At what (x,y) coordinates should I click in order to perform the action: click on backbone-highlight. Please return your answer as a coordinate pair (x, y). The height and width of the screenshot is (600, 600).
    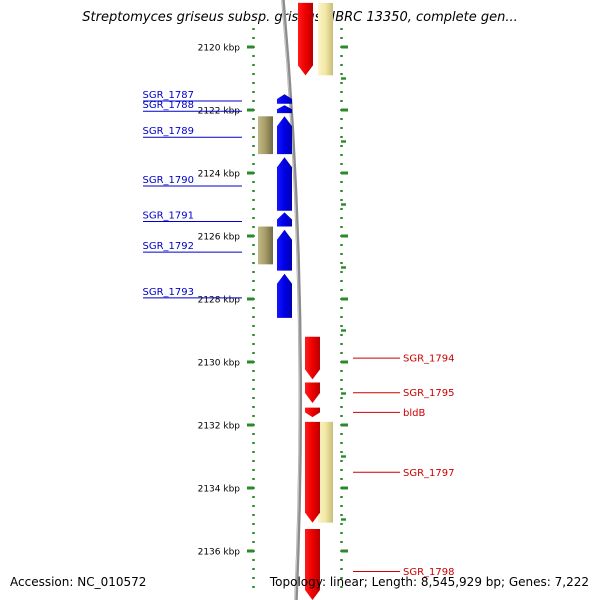
    Looking at the image, I should click on (290, 300).